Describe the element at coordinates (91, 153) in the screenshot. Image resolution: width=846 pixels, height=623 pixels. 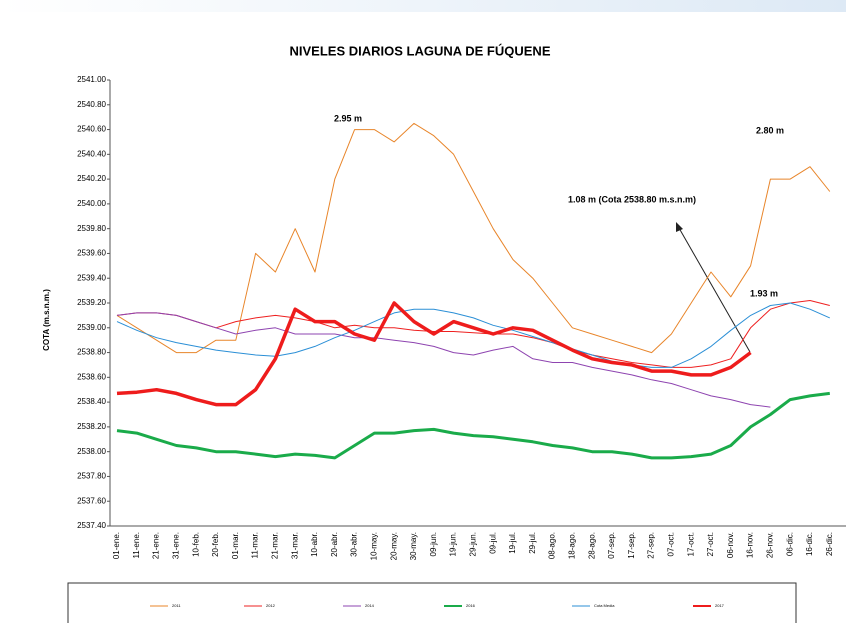
I see `y-tick-label: 2540.40` at that location.